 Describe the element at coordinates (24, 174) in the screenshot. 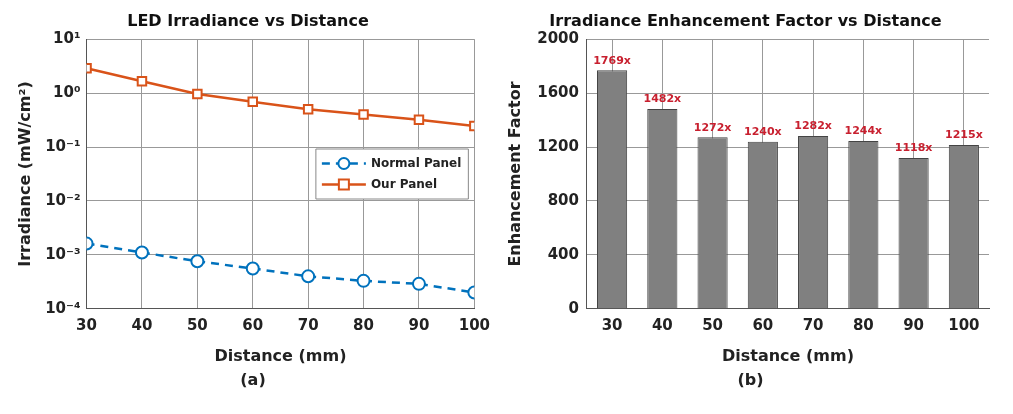

I see `y-axis-title: Irradiance (mW/cm²)` at that location.